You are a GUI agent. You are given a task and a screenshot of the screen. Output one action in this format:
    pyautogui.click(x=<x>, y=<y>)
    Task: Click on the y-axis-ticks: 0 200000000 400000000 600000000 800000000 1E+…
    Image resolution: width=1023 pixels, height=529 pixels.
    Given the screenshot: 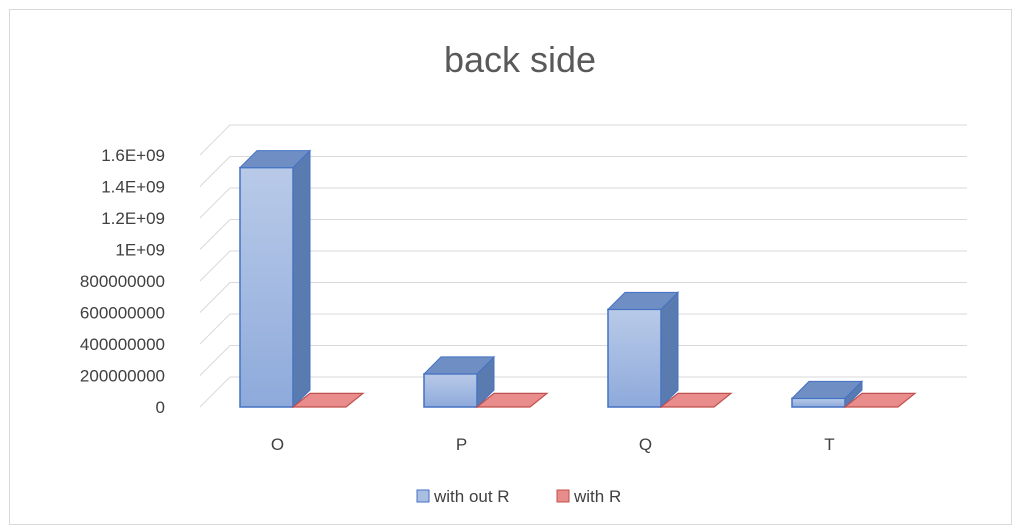 What is the action you would take?
    pyautogui.click(x=122, y=281)
    